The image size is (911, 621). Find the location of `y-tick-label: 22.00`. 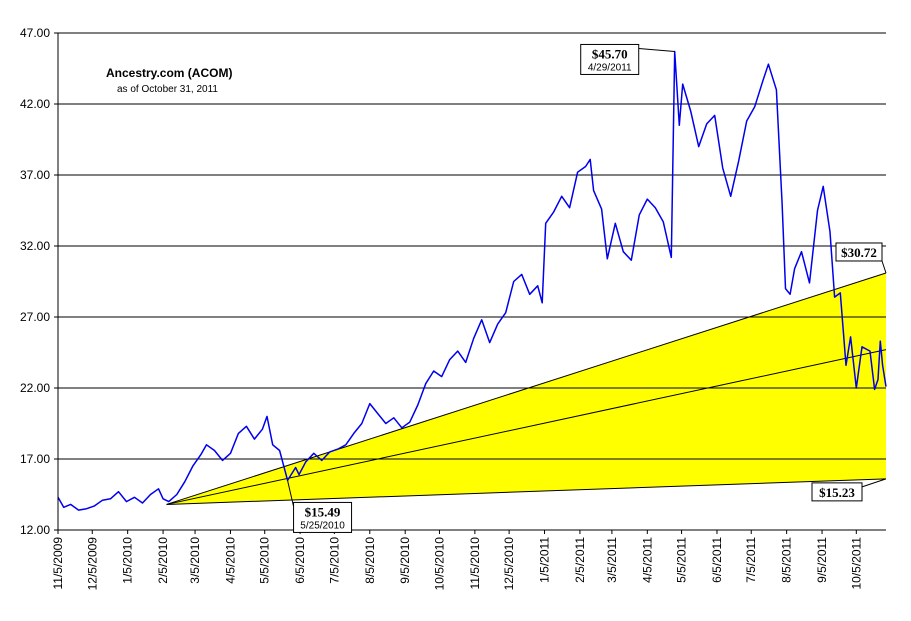

y-tick-label: 22.00 is located at coordinates (35, 388).